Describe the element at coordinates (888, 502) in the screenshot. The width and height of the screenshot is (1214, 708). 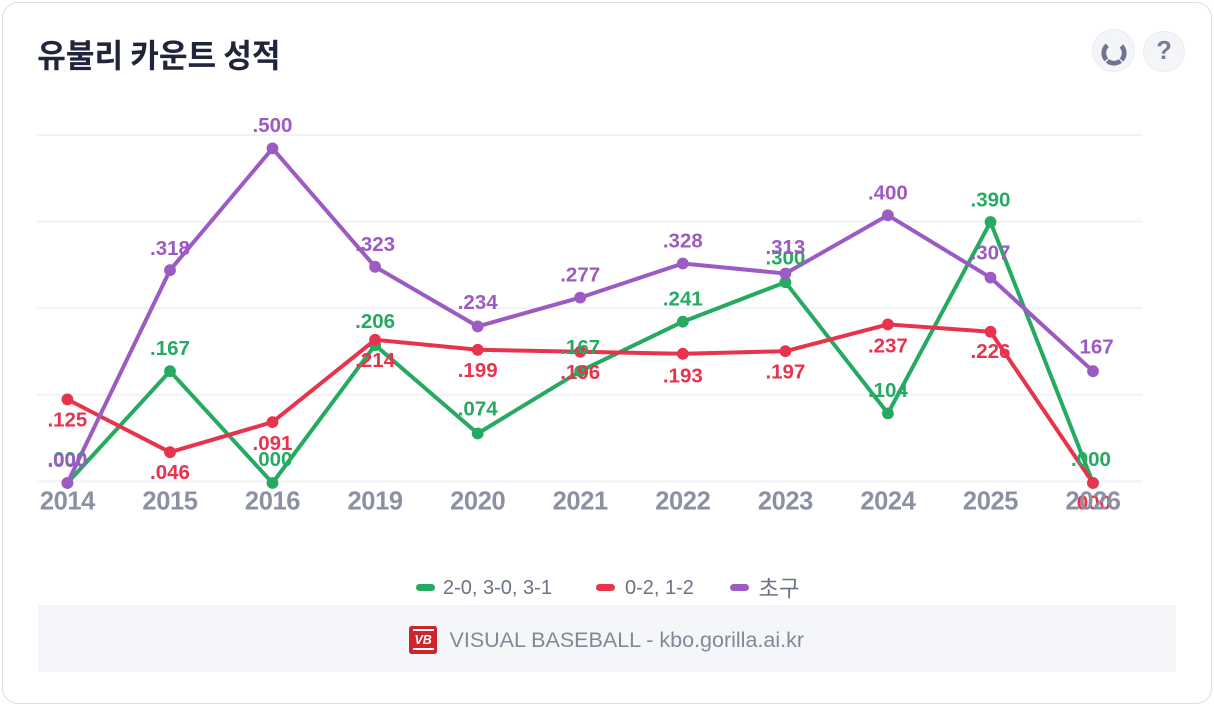
I see `svg-text: 2024` at that location.